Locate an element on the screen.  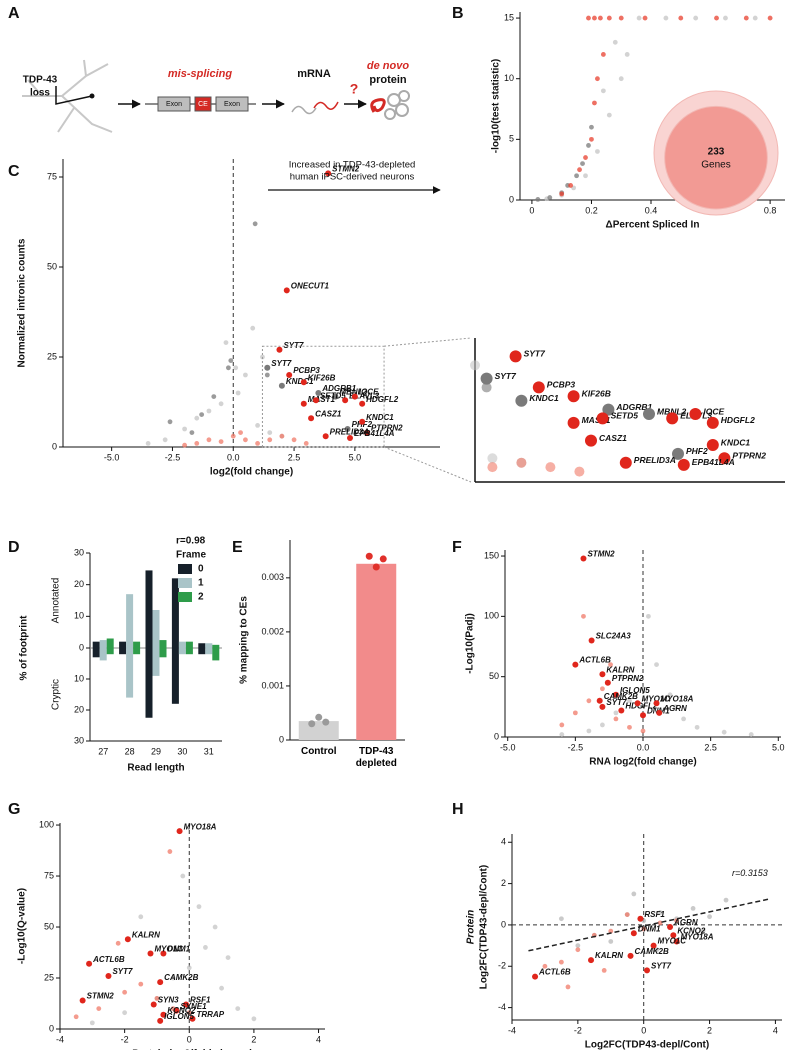
gene-label: SETD5 is located at coordinates (333, 395).